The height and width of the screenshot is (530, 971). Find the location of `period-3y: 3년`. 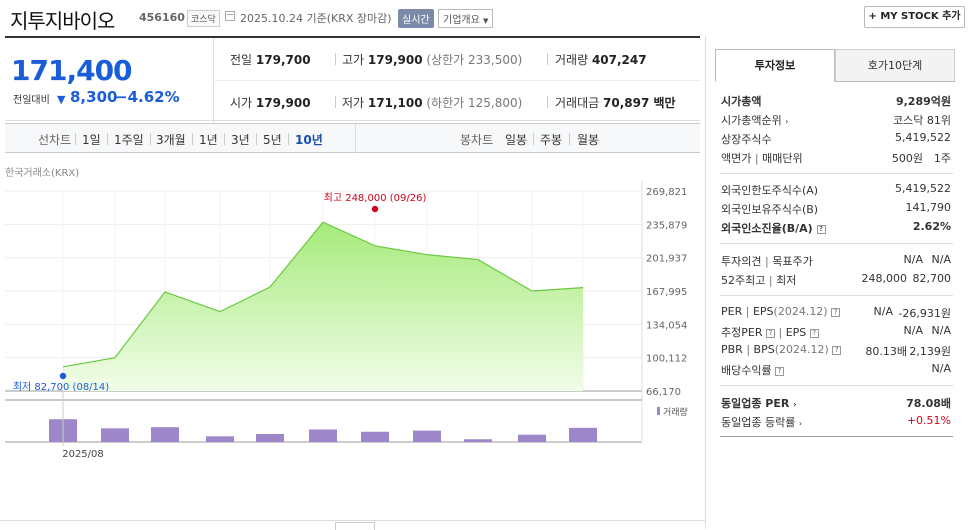

period-3y: 3년 is located at coordinates (240, 140).